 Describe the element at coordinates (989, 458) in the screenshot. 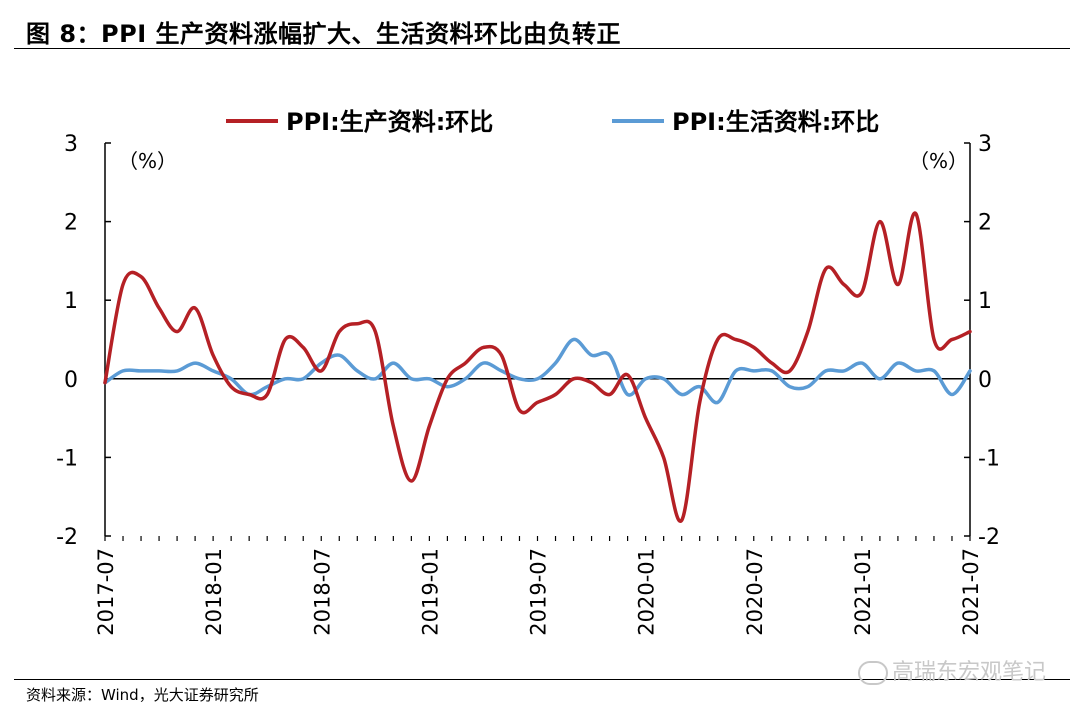

I see `y-tick-label-right: -1` at that location.